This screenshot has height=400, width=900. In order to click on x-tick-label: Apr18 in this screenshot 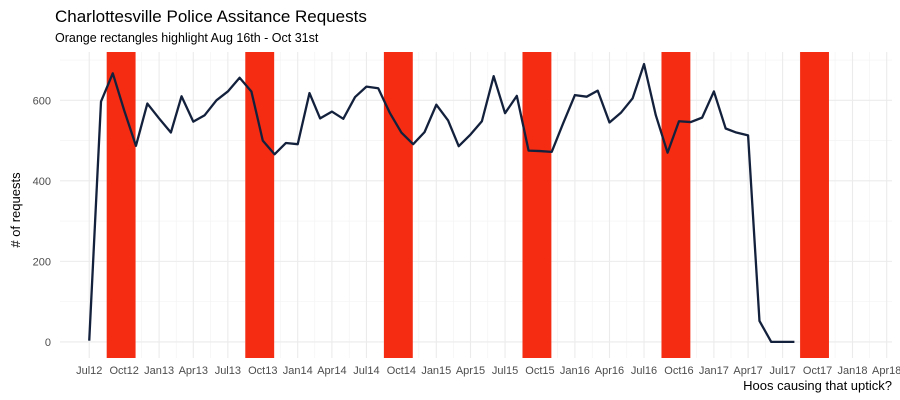, I will do `click(886, 371)`.